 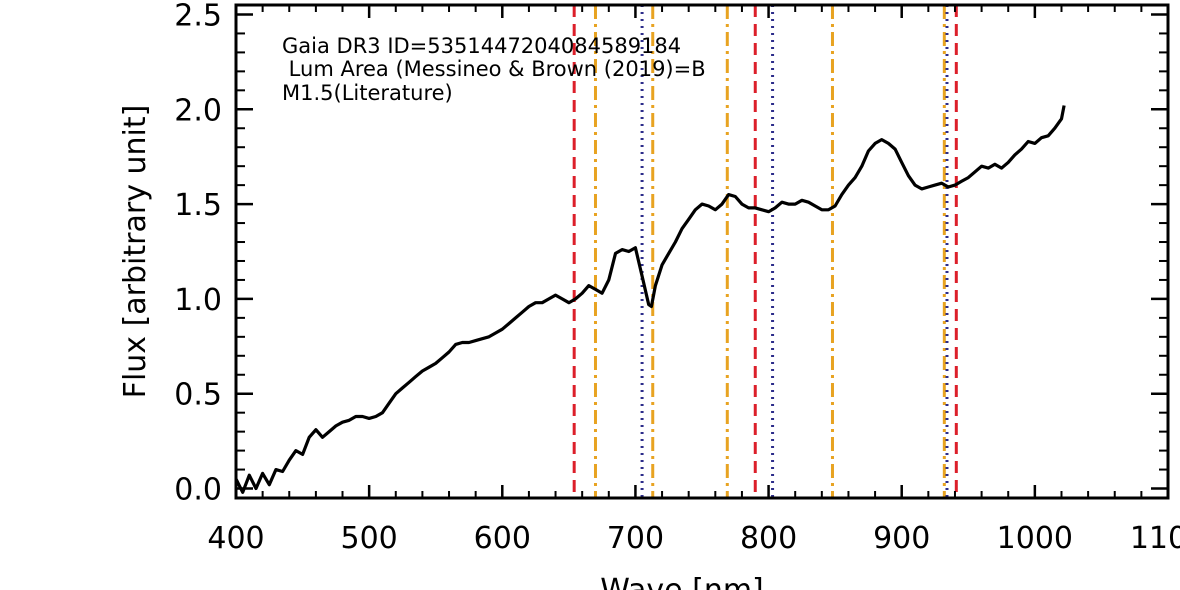 I want to click on y-tick-label: 2.5, so click(x=198, y=16).